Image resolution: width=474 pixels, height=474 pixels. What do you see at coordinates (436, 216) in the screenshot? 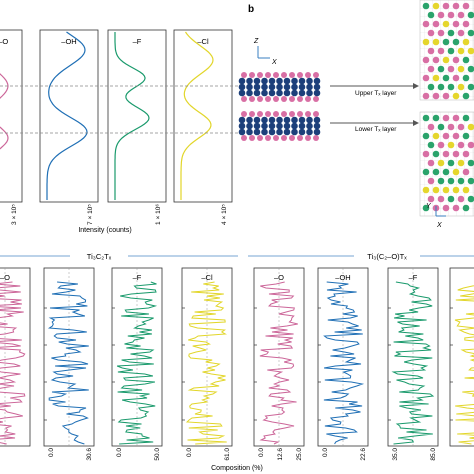
I see `axis-indicator-yx: Y X` at bounding box center [436, 216].